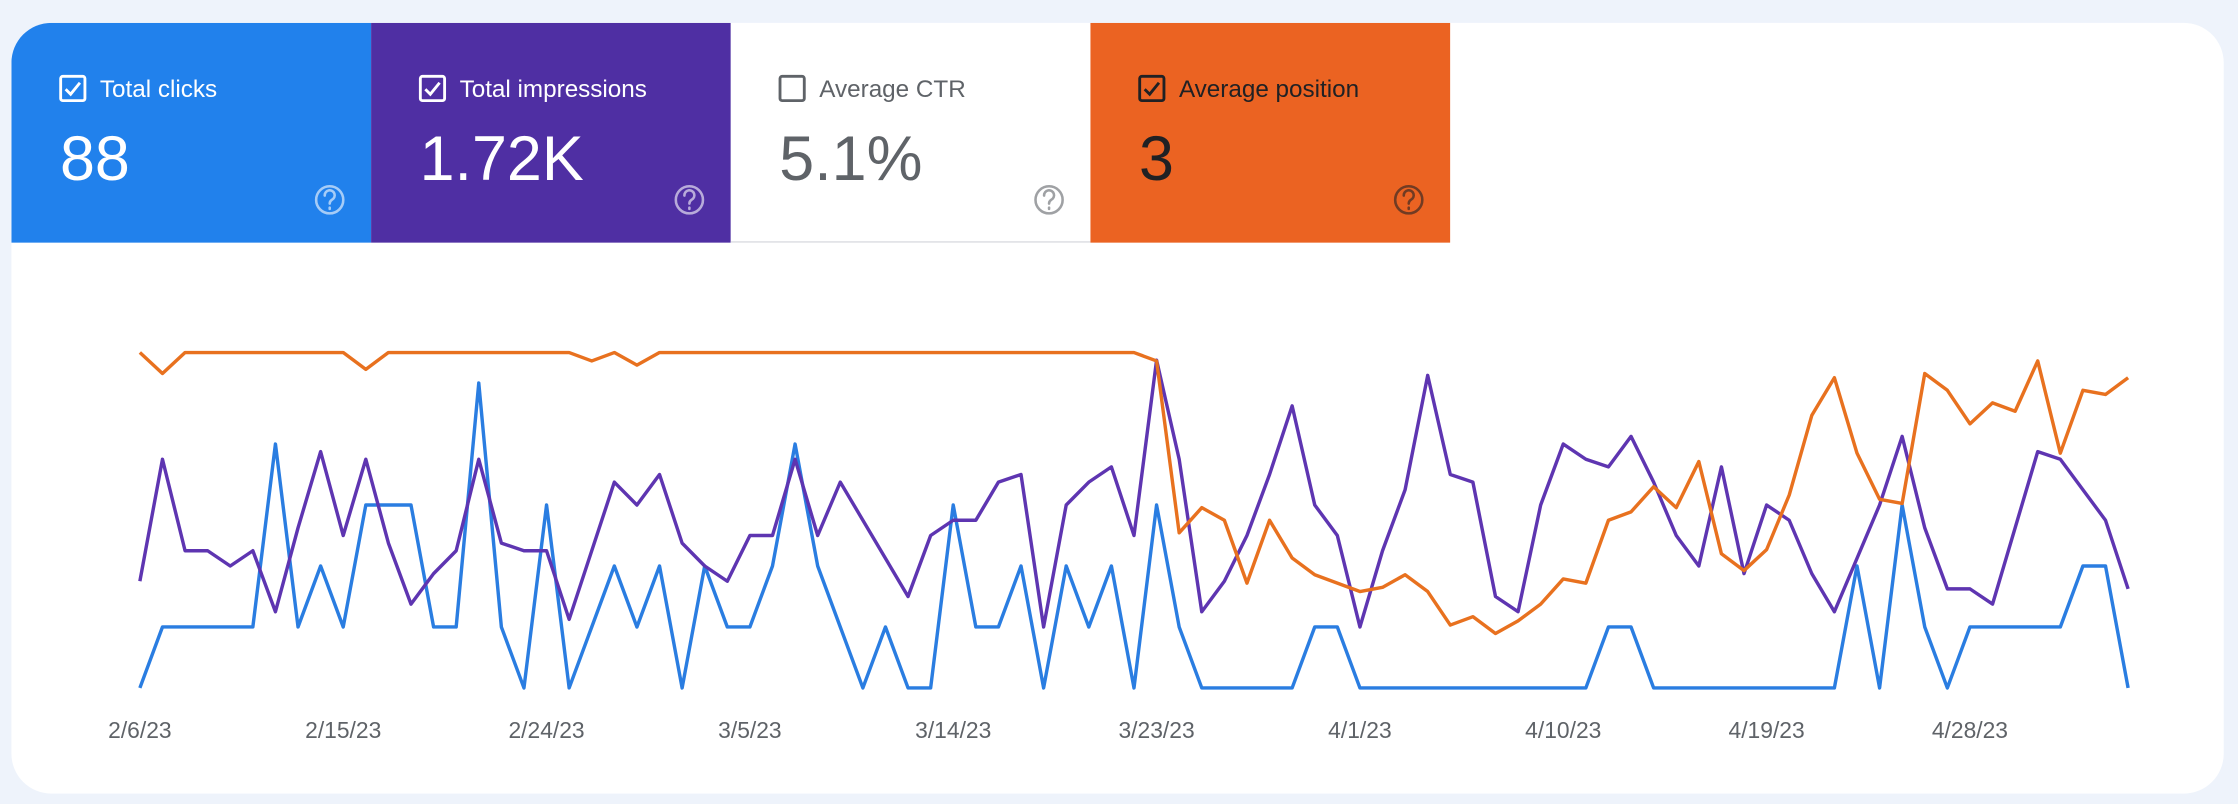 The width and height of the screenshot is (2238, 804). What do you see at coordinates (502, 159) in the screenshot?
I see `card-value: 1.72K` at bounding box center [502, 159].